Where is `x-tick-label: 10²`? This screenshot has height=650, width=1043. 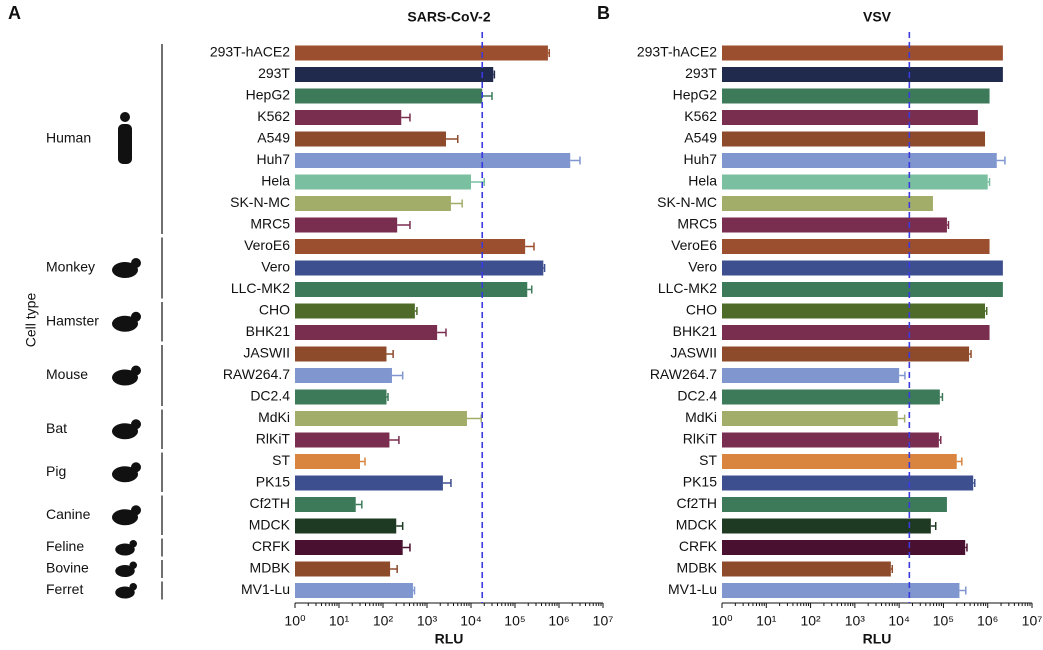
x-tick-label: 10² is located at coordinates (383, 621).